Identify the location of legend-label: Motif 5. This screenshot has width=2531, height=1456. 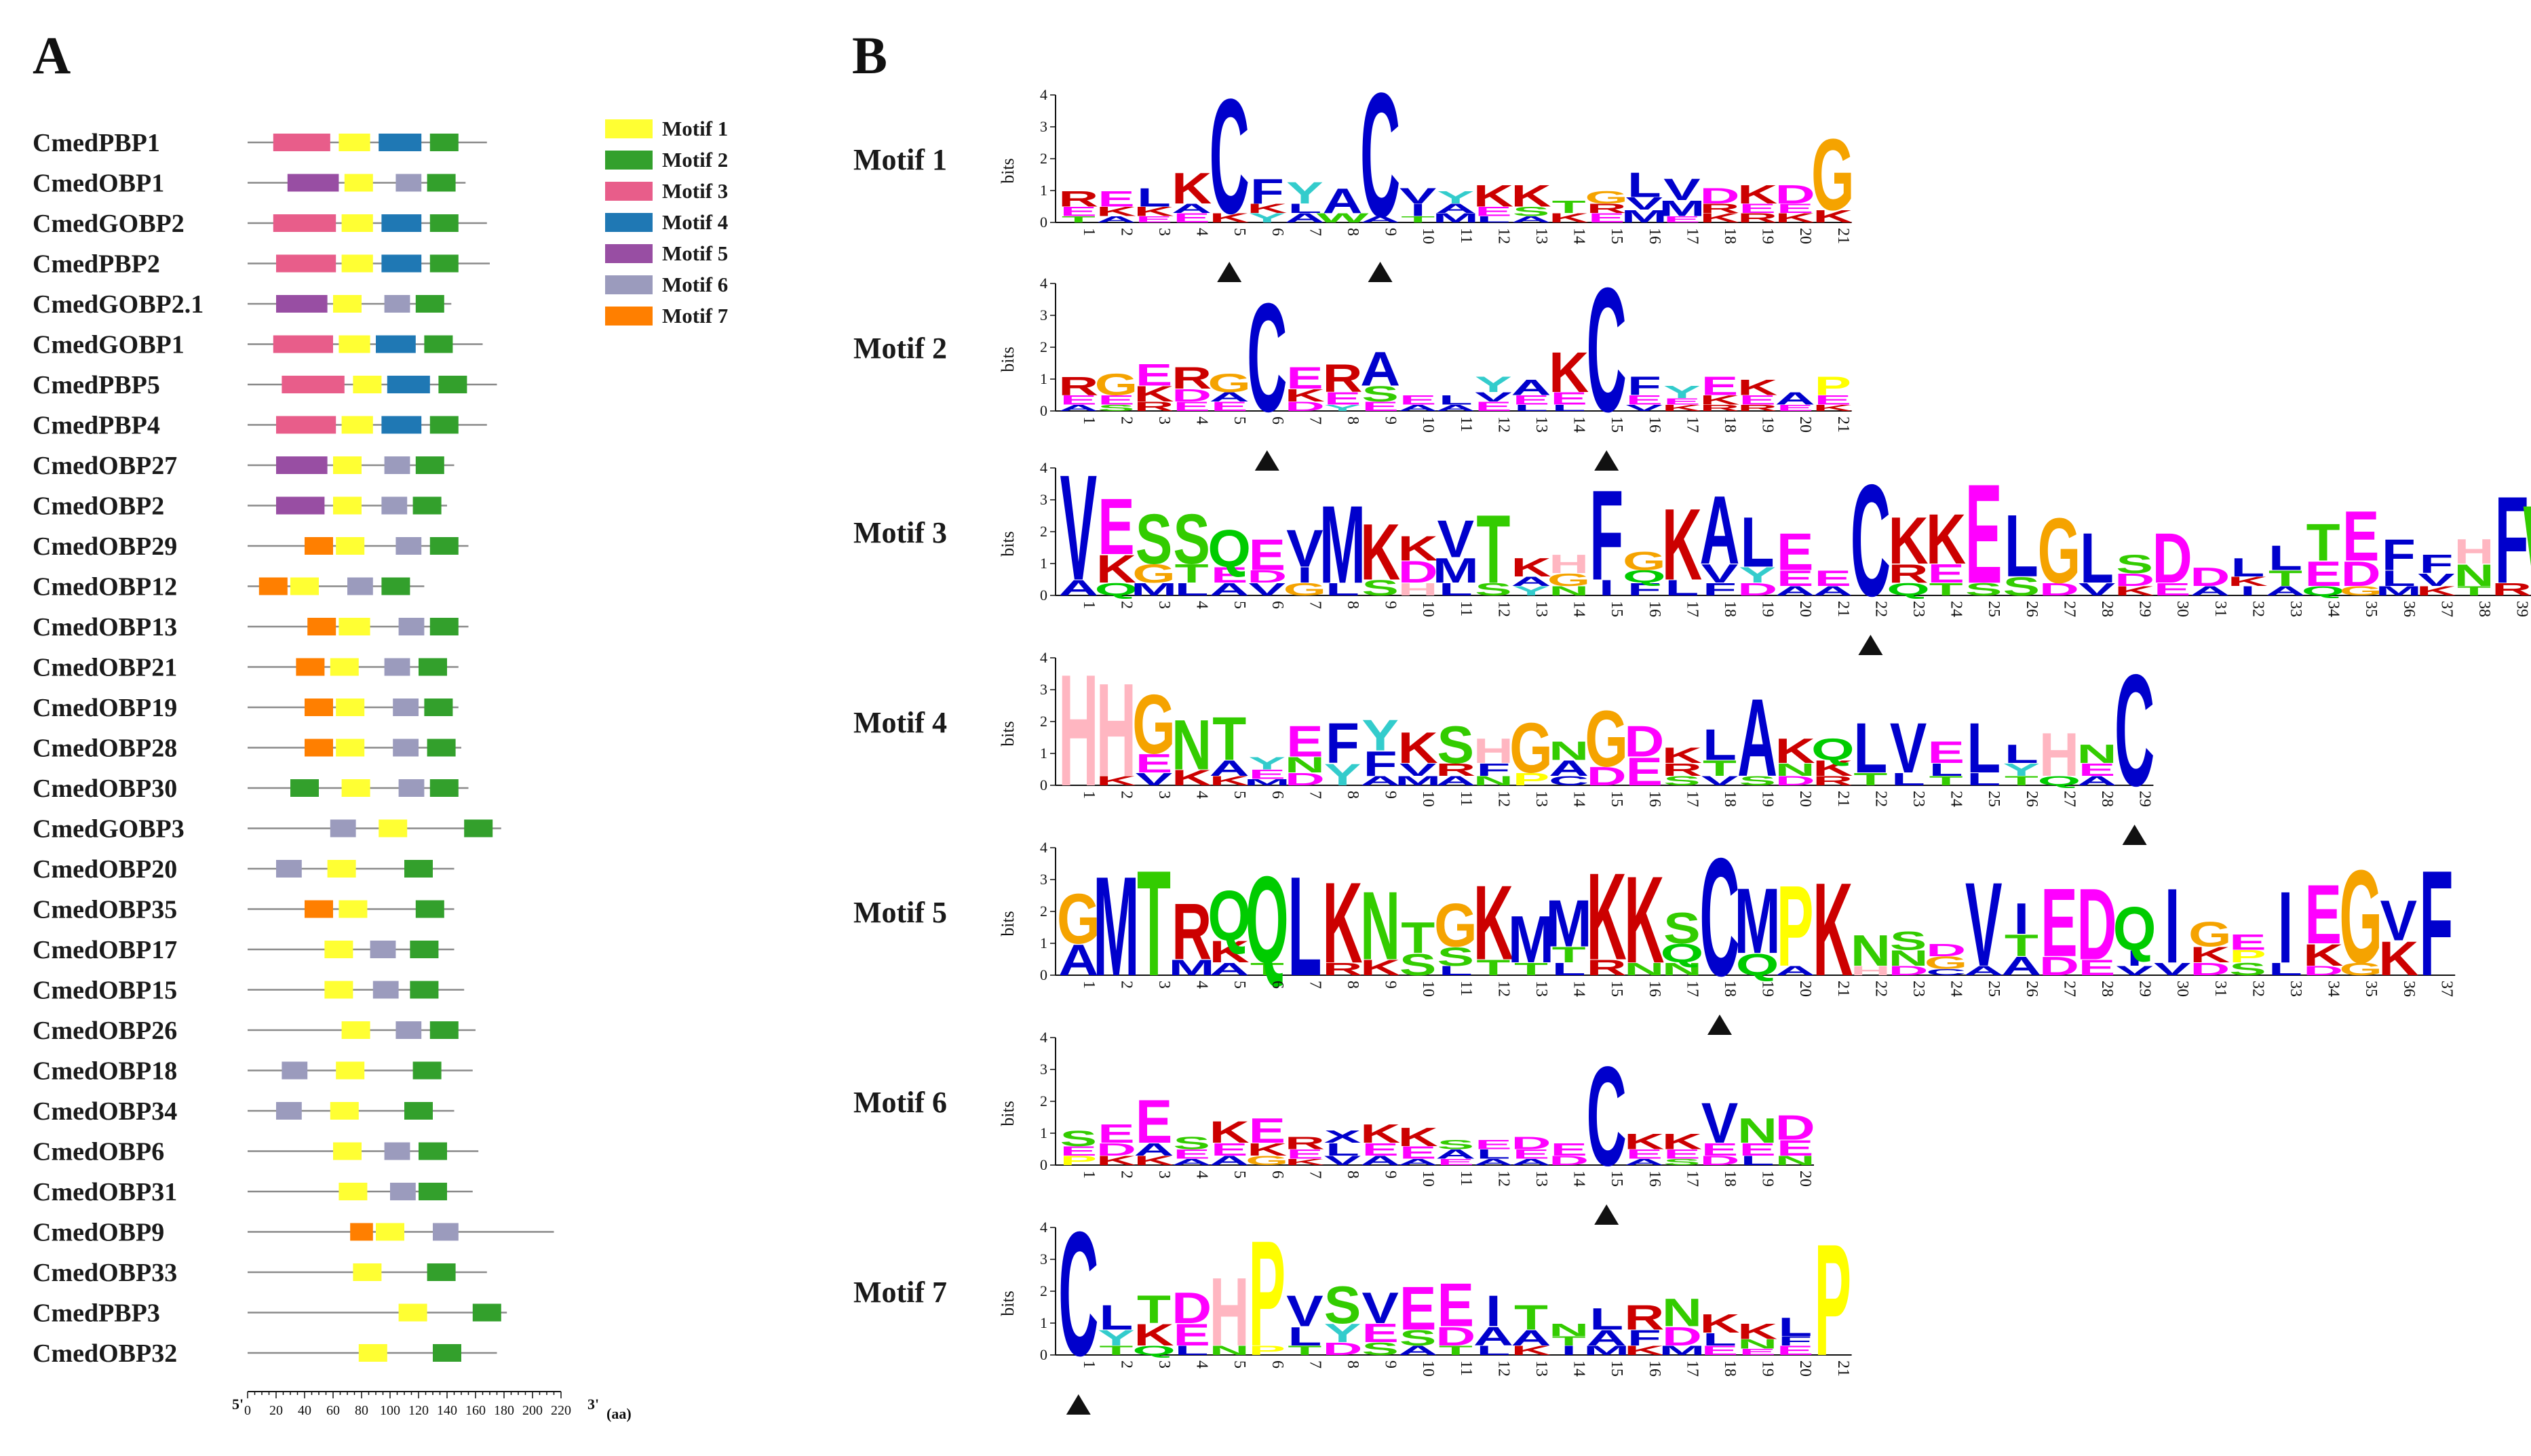
(695, 253).